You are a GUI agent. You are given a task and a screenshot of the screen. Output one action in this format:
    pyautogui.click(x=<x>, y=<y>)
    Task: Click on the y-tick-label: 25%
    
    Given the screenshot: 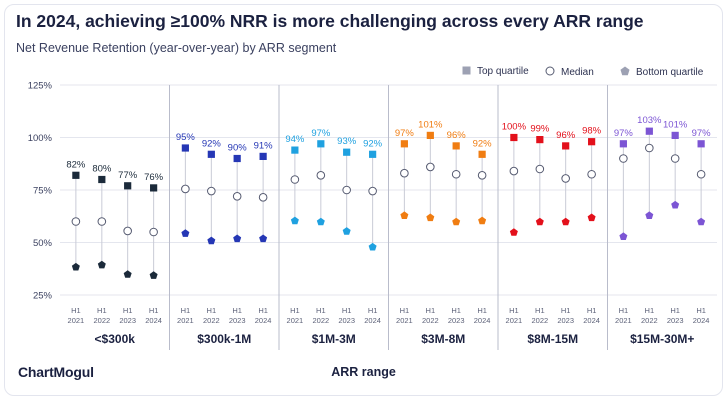 What is the action you would take?
    pyautogui.click(x=43, y=296)
    